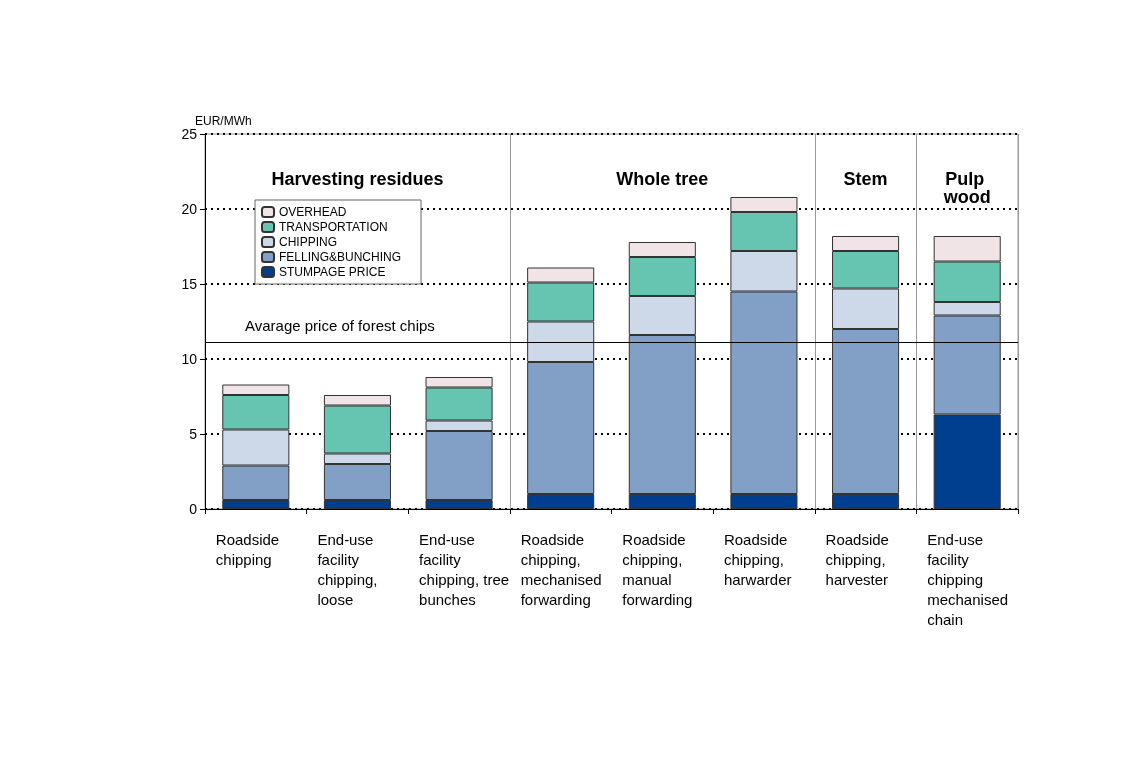 This screenshot has height=758, width=1133. Describe the element at coordinates (333, 227) in the screenshot. I see `legend-label: TRANSPORTATION` at that location.